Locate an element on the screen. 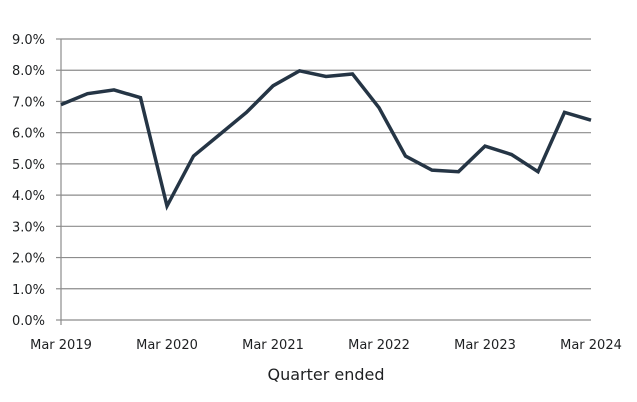  x-tick-label: Mar 2019 is located at coordinates (61, 345).